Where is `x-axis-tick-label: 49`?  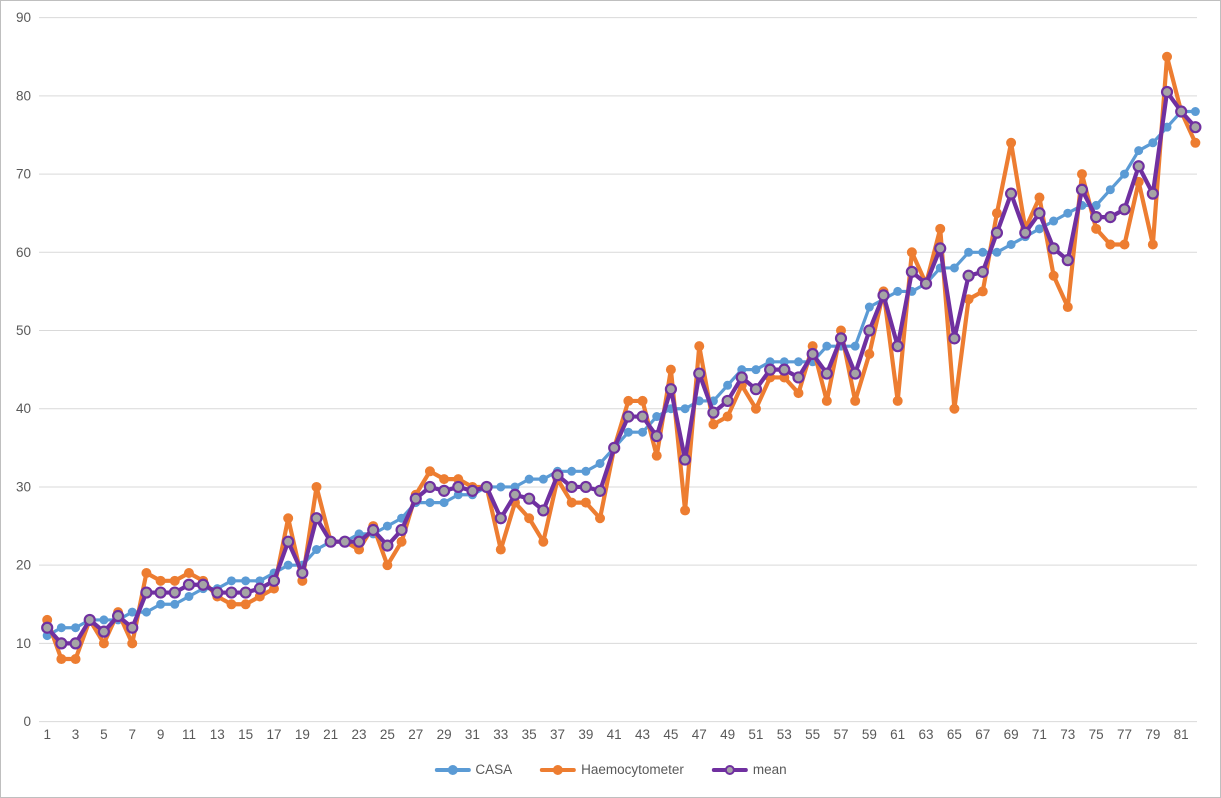 x-axis-tick-label: 49 is located at coordinates (727, 734).